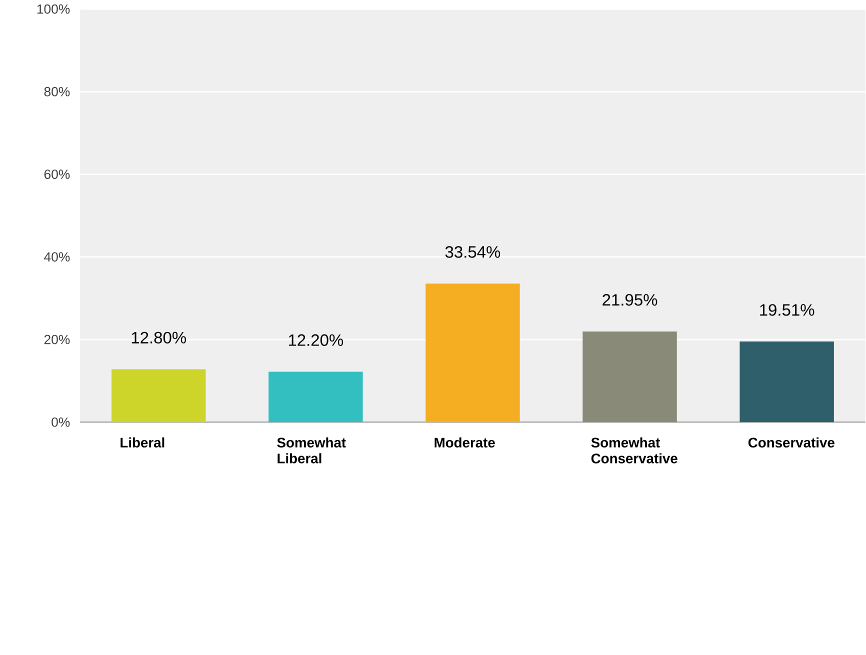 The width and height of the screenshot is (866, 655). What do you see at coordinates (159, 338) in the screenshot?
I see `data-label: 12.80%` at bounding box center [159, 338].